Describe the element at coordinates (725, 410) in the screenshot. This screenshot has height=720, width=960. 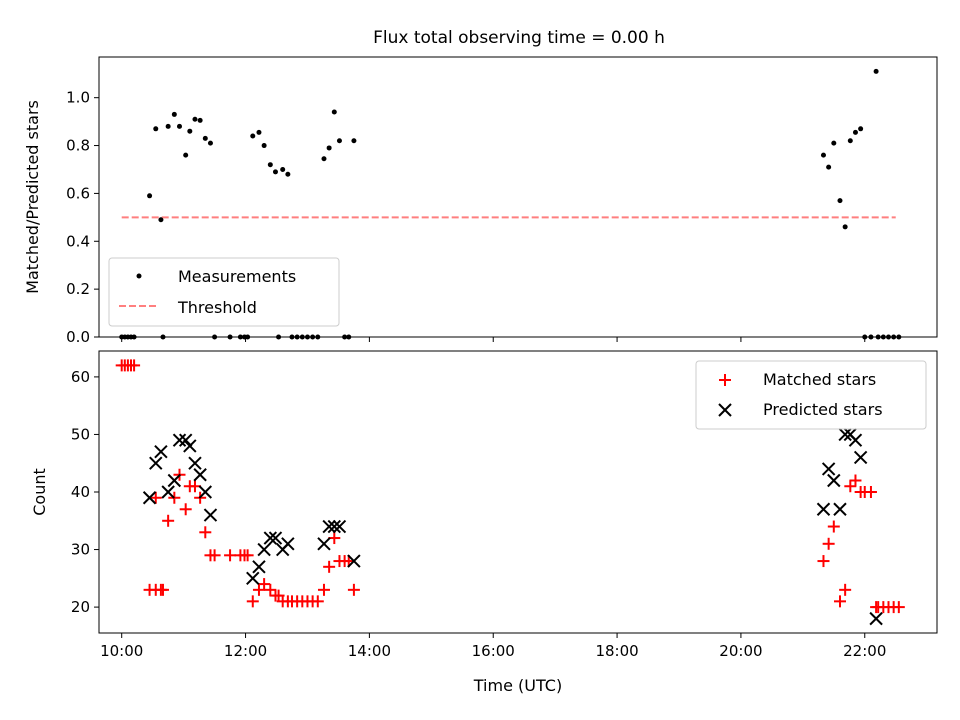
I see `legend-marker-predicted` at that location.